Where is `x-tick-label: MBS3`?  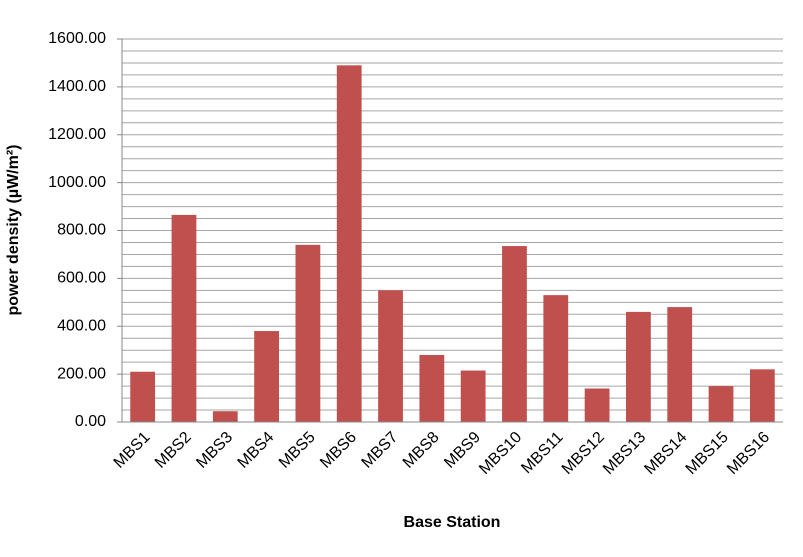
x-tick-label: MBS3 is located at coordinates (214, 450).